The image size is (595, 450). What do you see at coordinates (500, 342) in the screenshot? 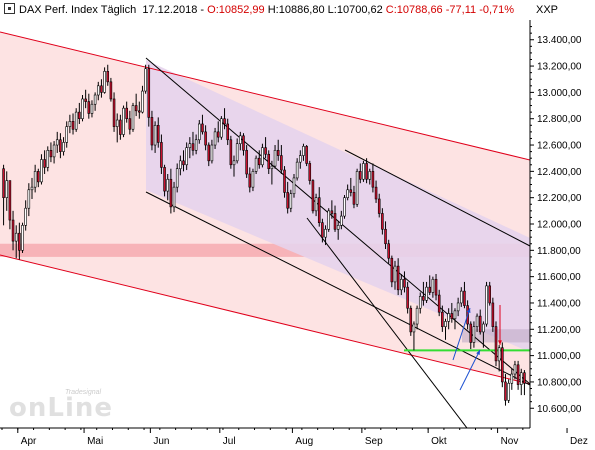
I see `red-arrow-down-head` at bounding box center [500, 342].